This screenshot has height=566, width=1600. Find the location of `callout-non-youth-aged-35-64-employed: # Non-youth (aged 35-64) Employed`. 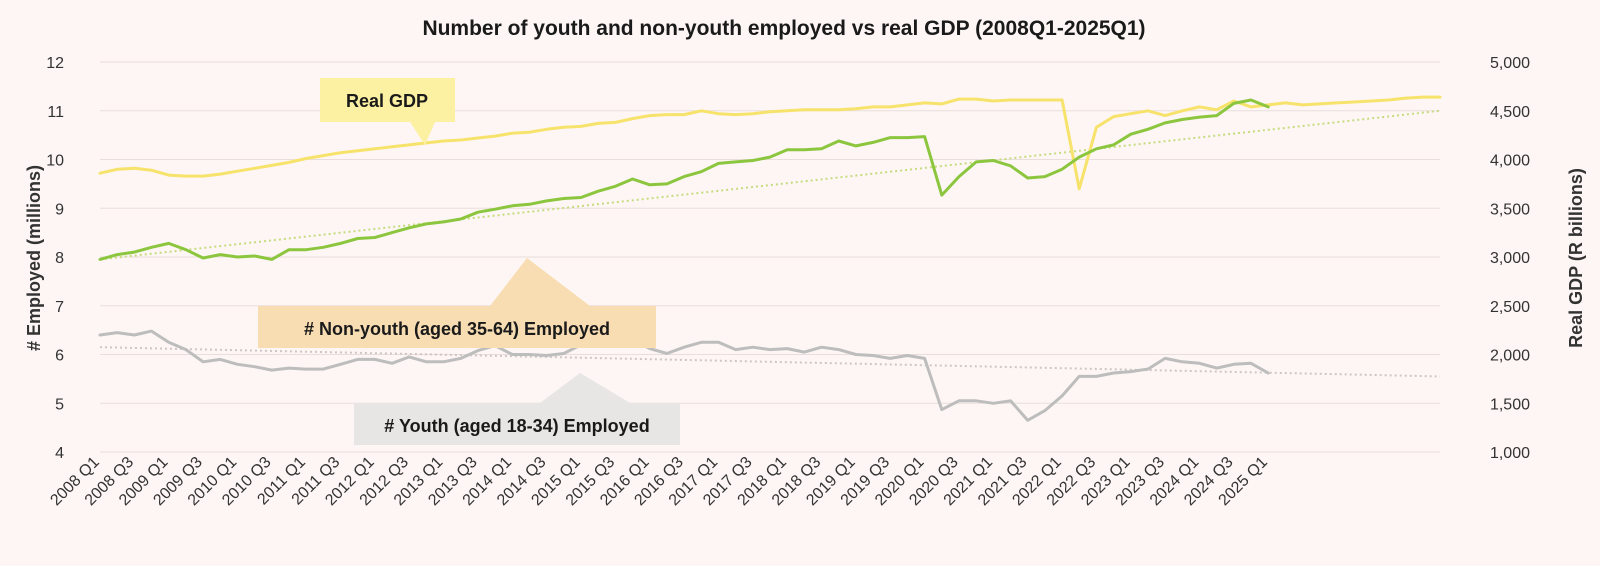

callout-non-youth-aged-35-64-employed: # Non-youth (aged 35-64) Employed is located at coordinates (457, 303).